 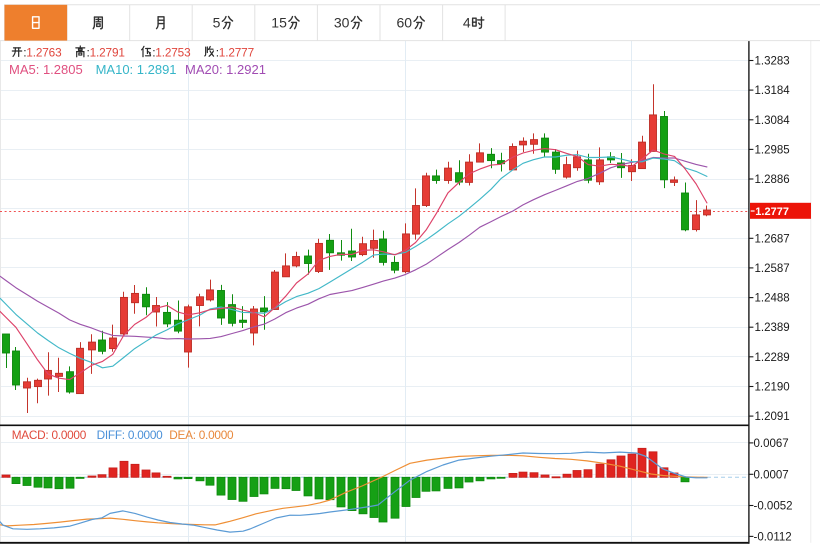 I want to click on svg-text: DIFF: 0.0000, so click(x=130, y=435).